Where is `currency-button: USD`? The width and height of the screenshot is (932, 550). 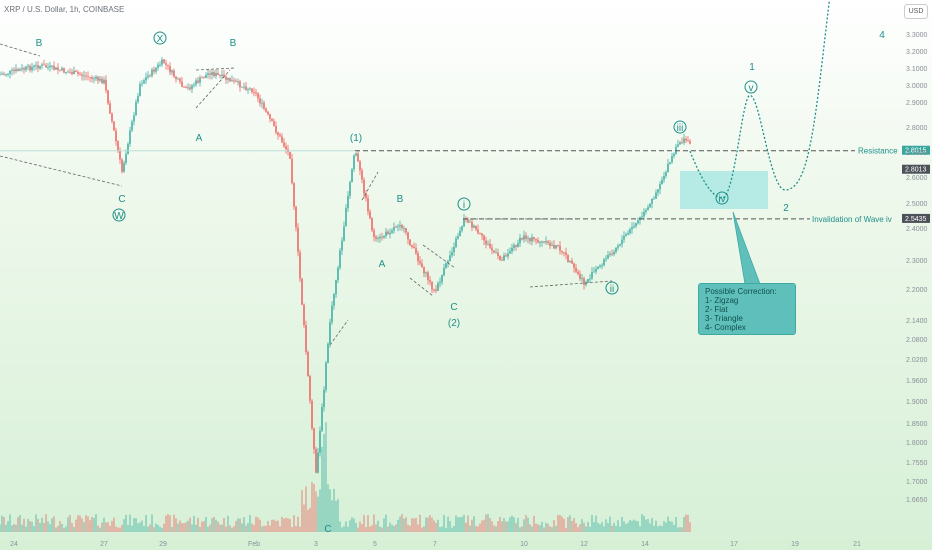 currency-button: USD is located at coordinates (916, 11).